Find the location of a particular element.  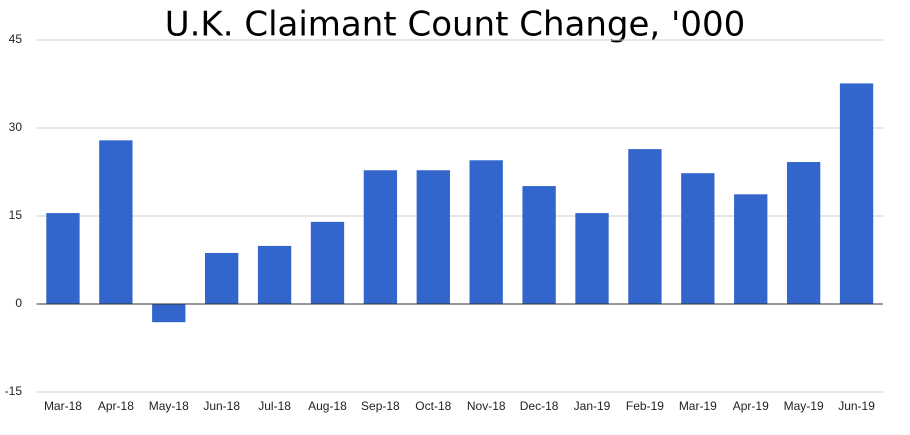

y-tick-label: 30 is located at coordinates (16, 127).